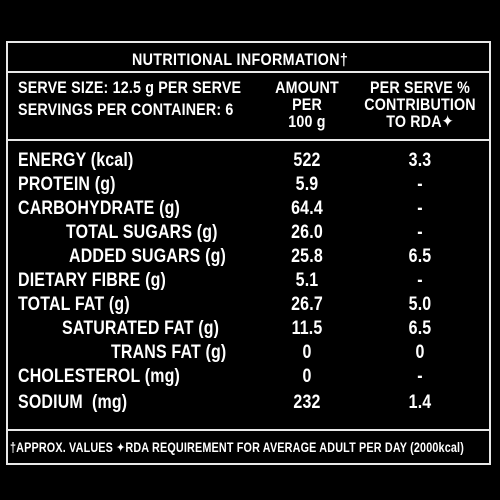 This screenshot has width=500, height=500. What do you see at coordinates (92, 280) in the screenshot?
I see `row-label-dietary-fibre: DIETARY FIBRE (g)` at bounding box center [92, 280].